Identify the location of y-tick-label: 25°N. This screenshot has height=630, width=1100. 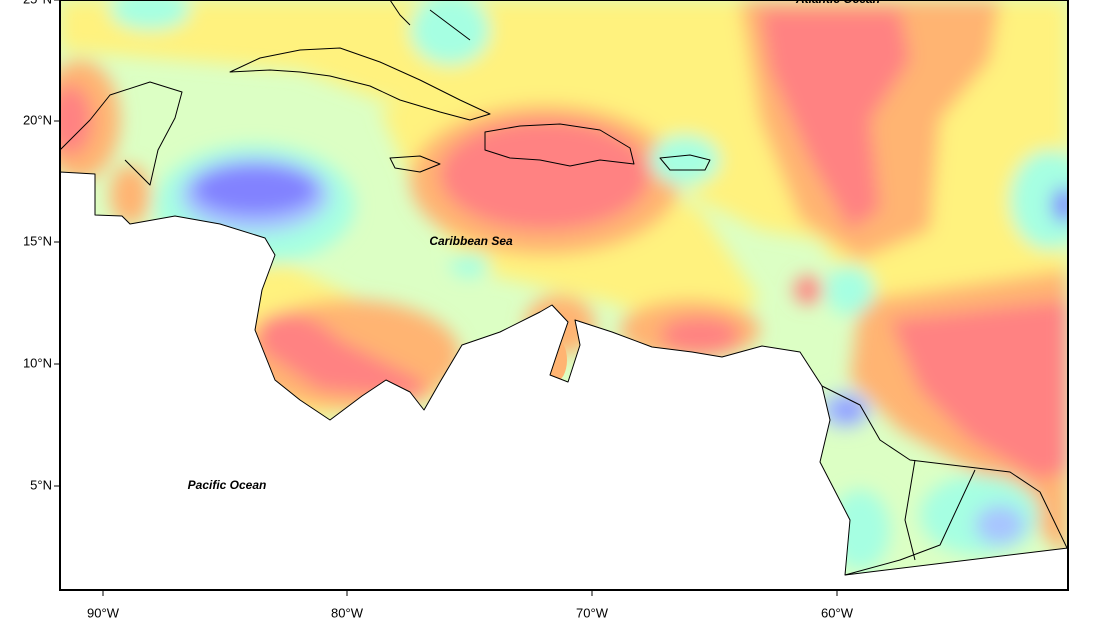
(37, 3).